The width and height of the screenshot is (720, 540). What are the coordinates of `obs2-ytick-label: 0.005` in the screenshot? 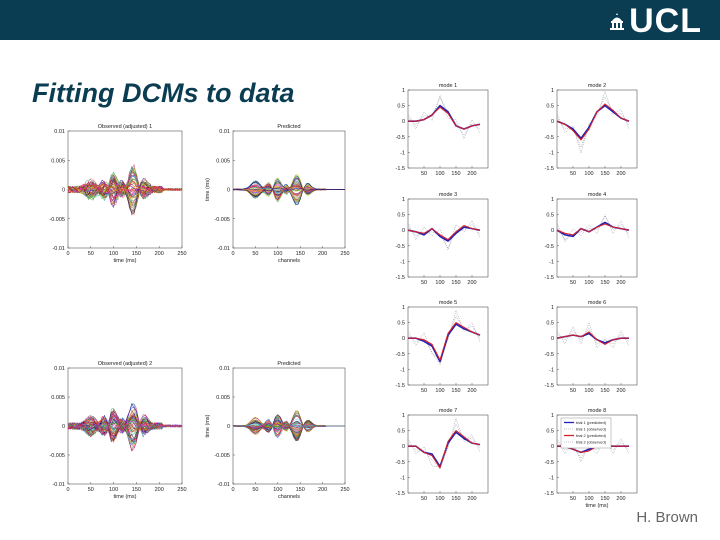 It's located at (58, 398).